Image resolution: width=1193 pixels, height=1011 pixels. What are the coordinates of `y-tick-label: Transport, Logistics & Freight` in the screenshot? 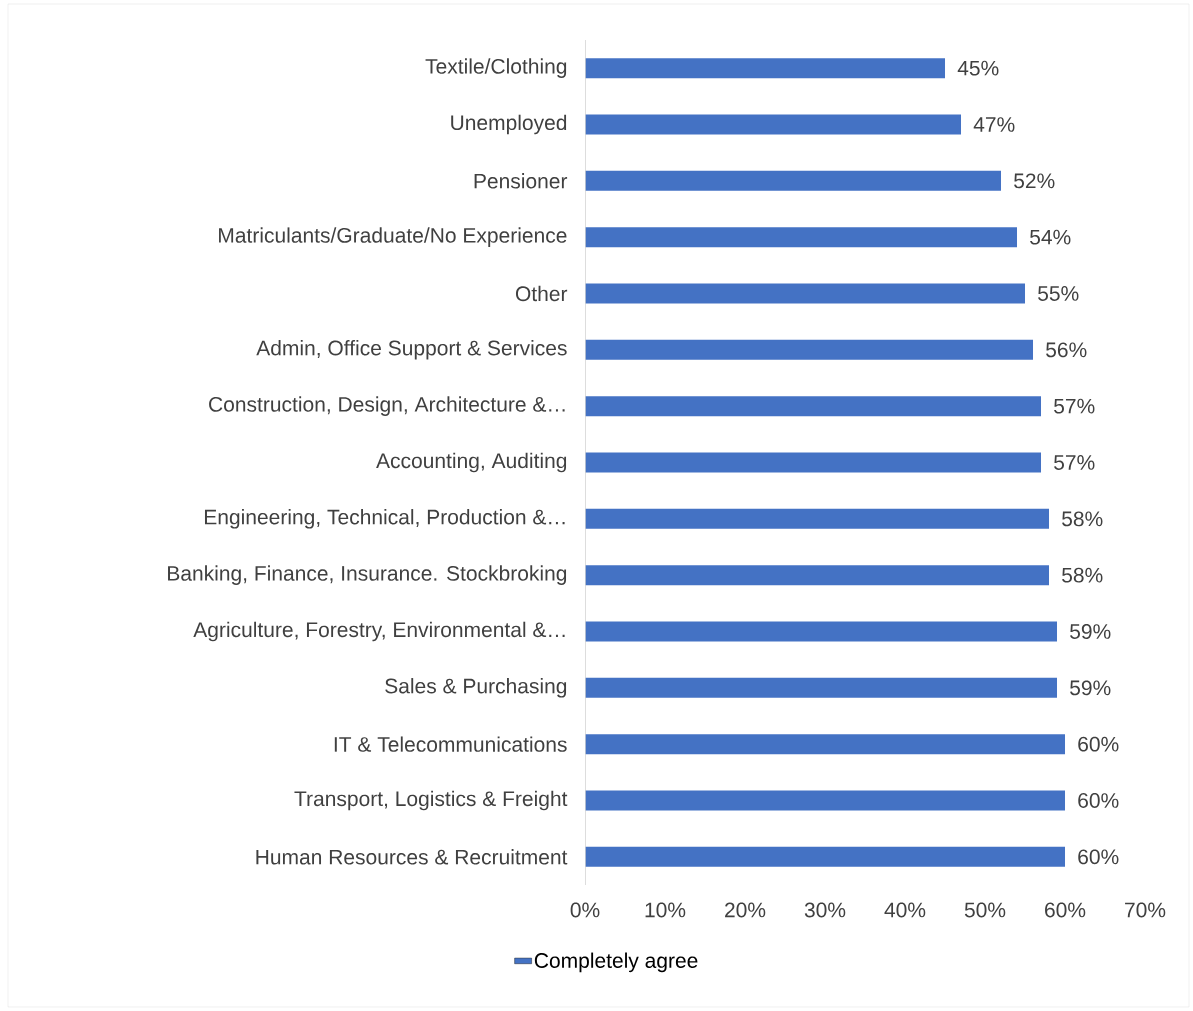 It's located at (431, 800).